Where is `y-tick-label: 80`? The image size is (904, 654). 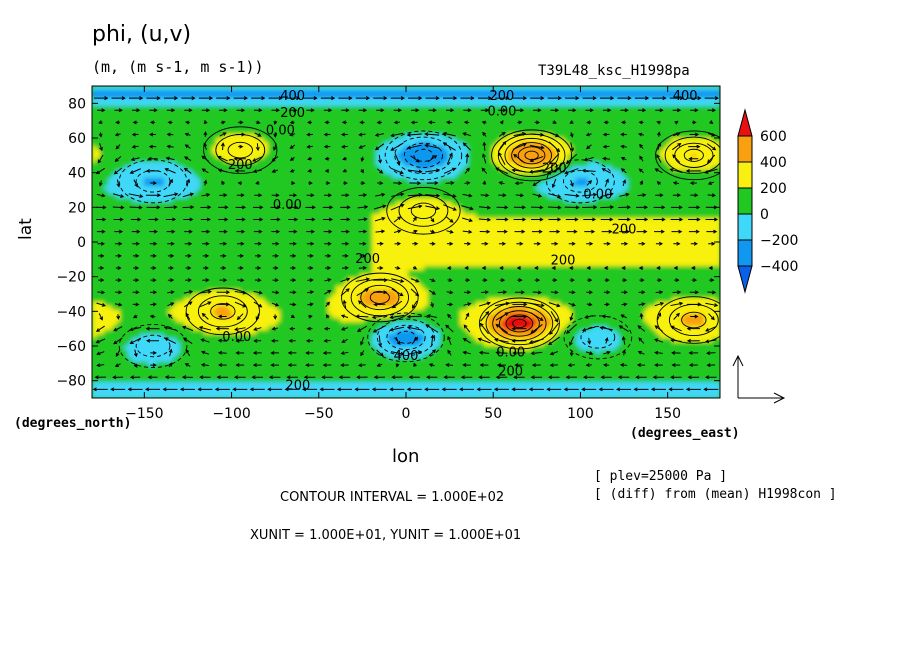 y-tick-label: 80 is located at coordinates (77, 104).